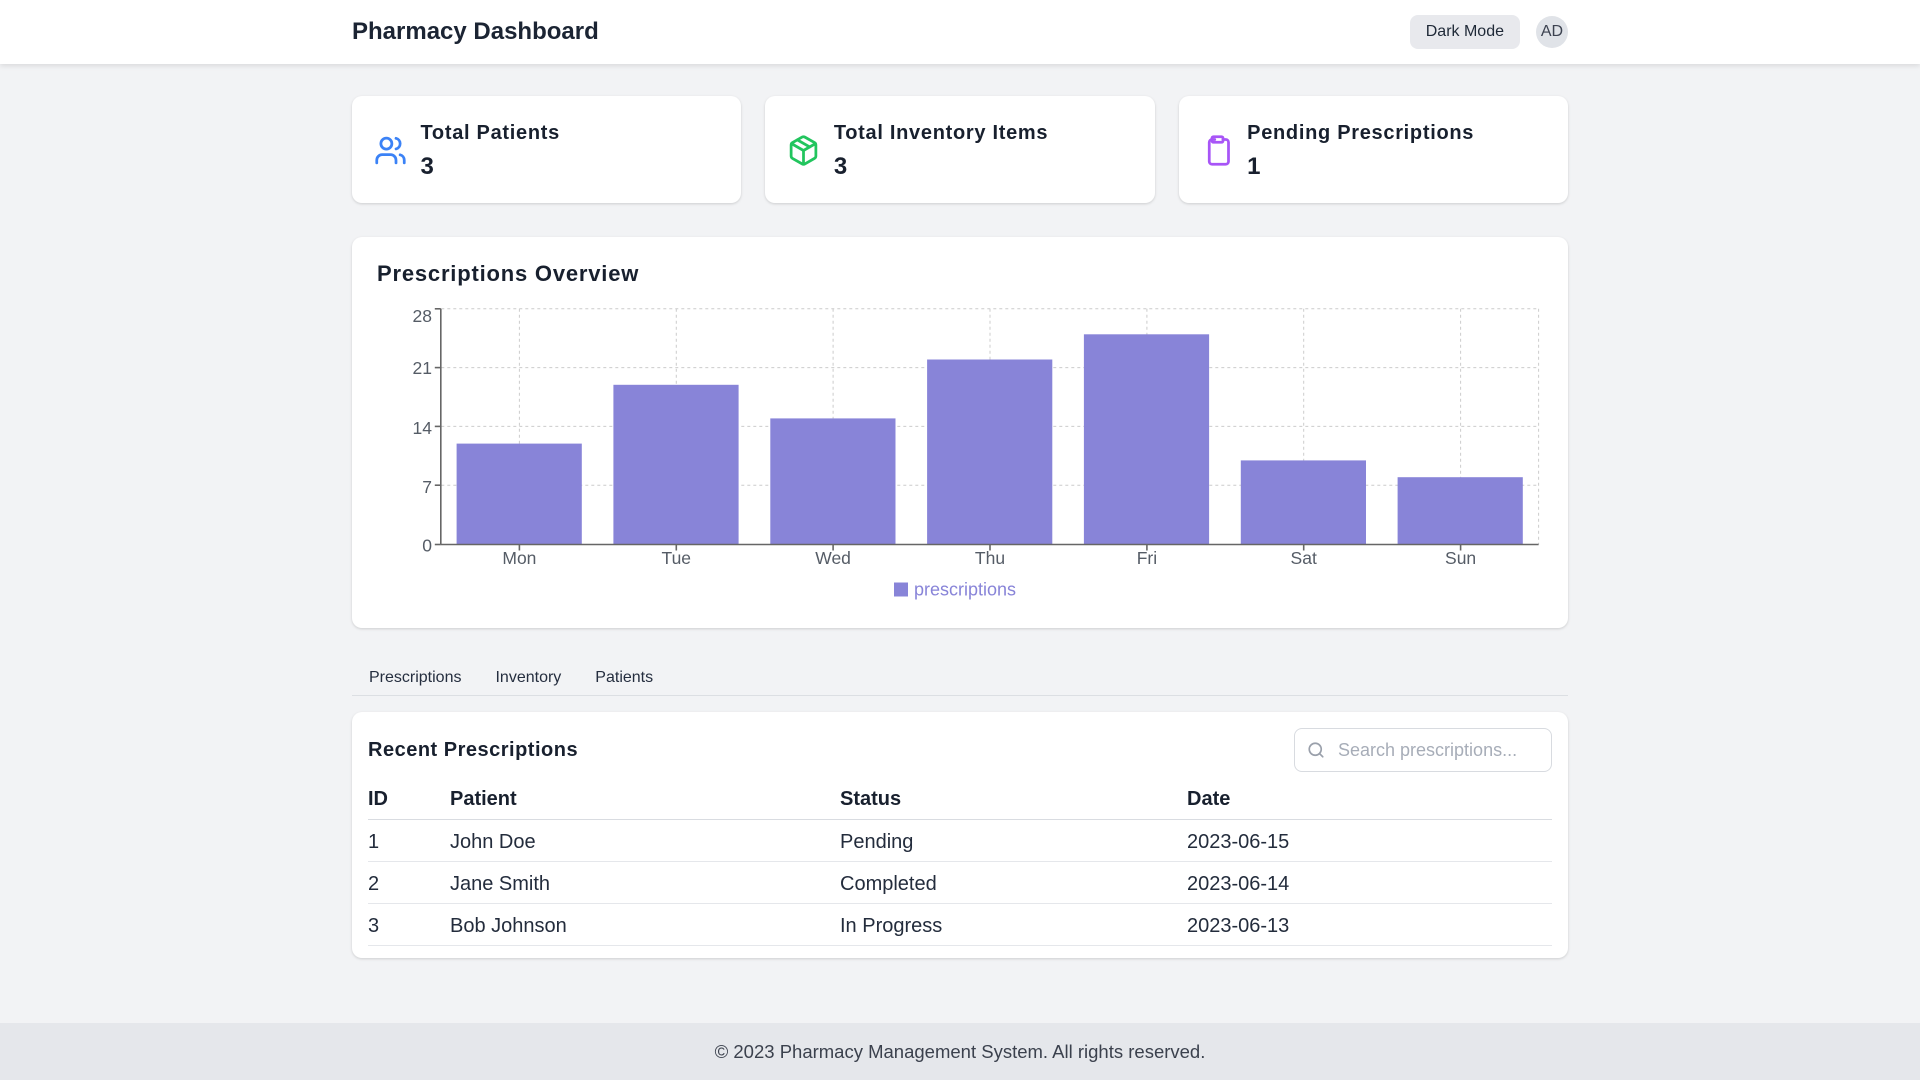  What do you see at coordinates (422, 316) in the screenshot?
I see `svg-text: 28` at bounding box center [422, 316].